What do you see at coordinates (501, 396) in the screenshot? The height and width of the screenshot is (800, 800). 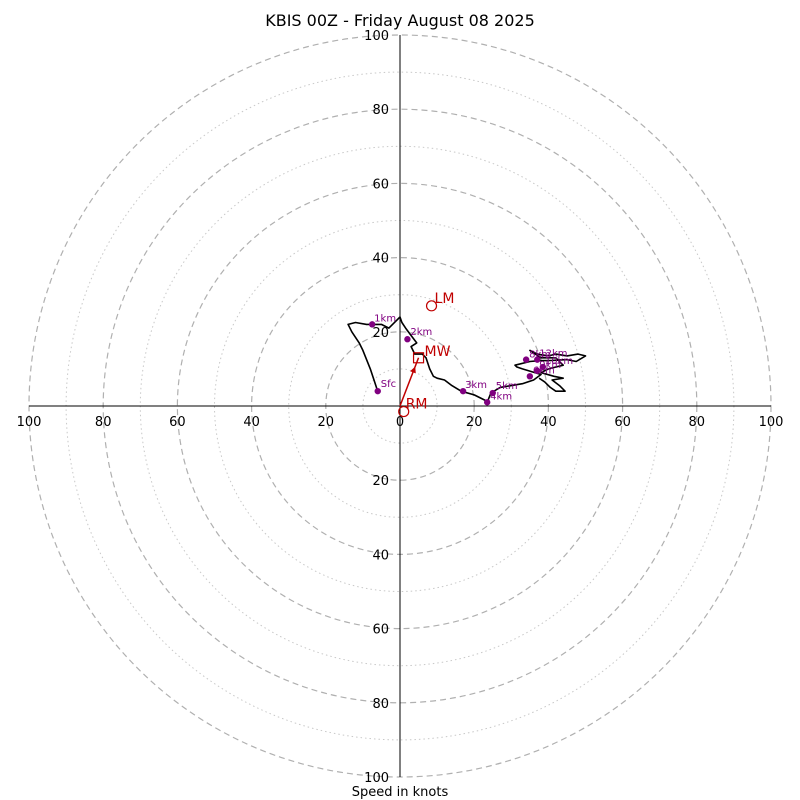 I see `height-label-4km: 4km` at bounding box center [501, 396].